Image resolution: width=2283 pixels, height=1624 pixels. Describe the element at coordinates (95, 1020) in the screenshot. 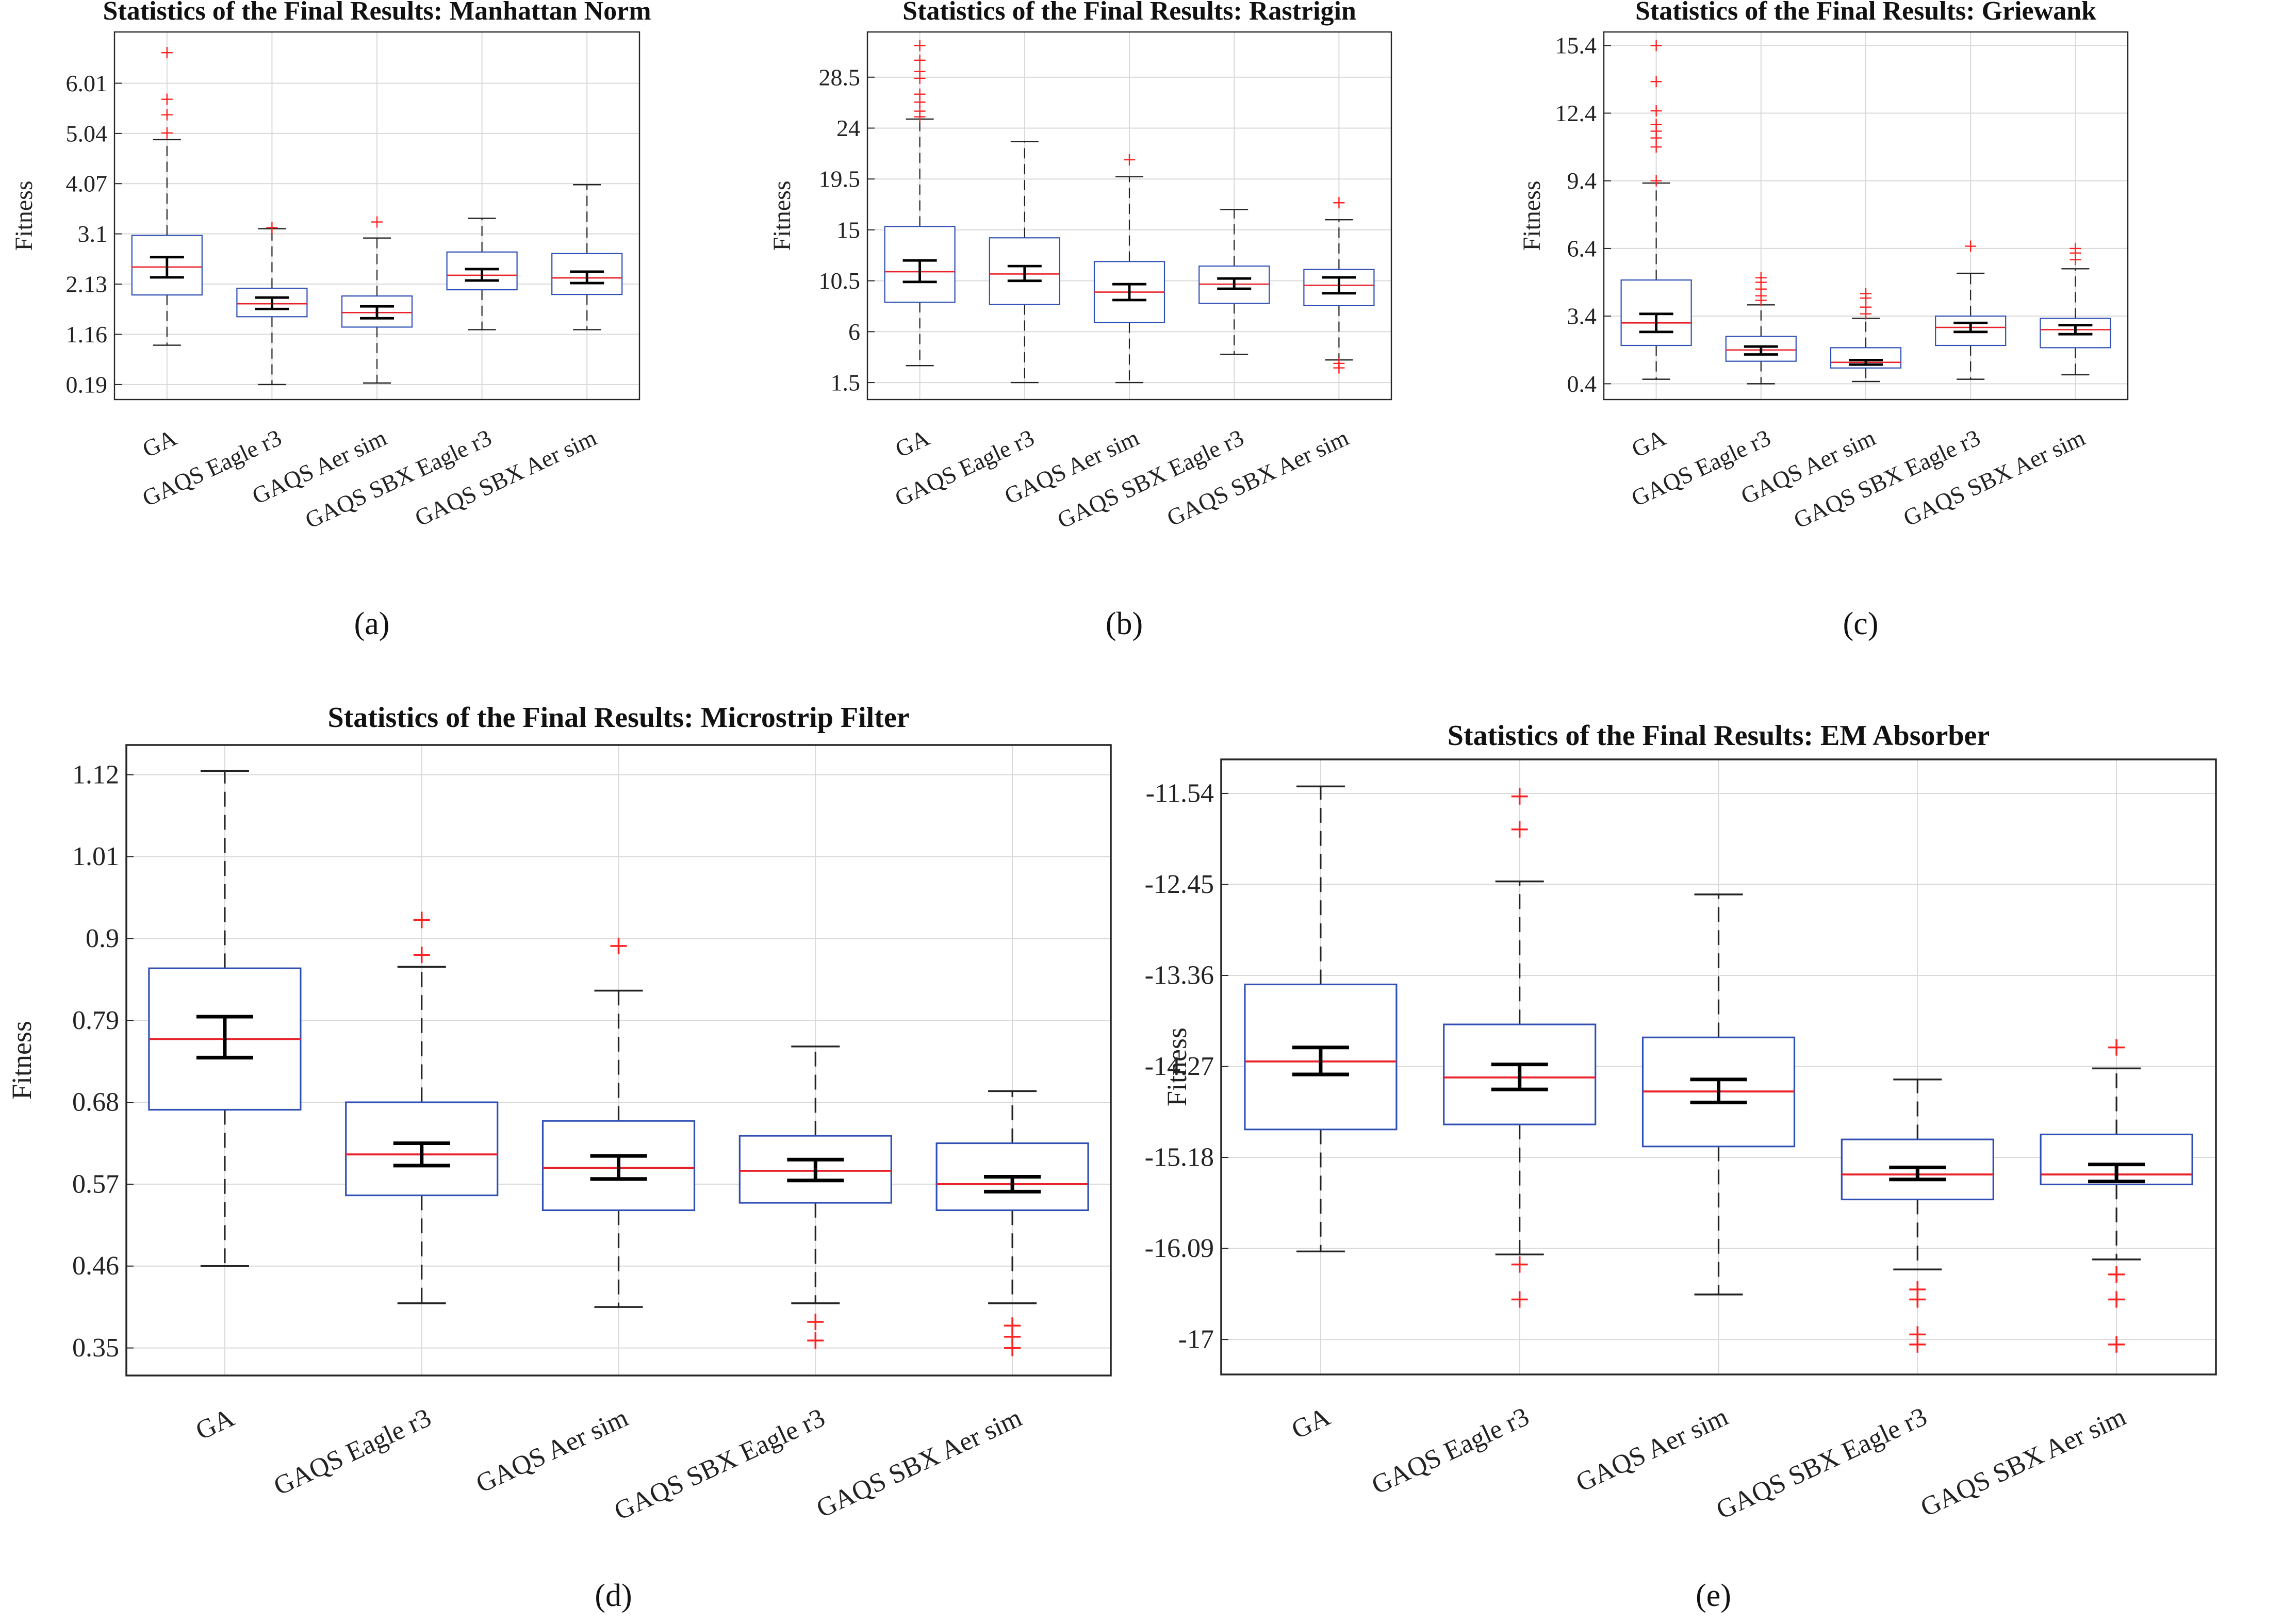

I see `y-tick-label: 0.79` at that location.